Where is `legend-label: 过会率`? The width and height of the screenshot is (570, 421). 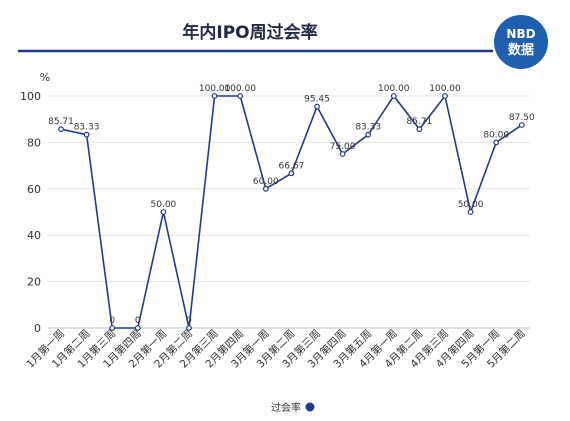 legend-label: 过会率 is located at coordinates (286, 407).